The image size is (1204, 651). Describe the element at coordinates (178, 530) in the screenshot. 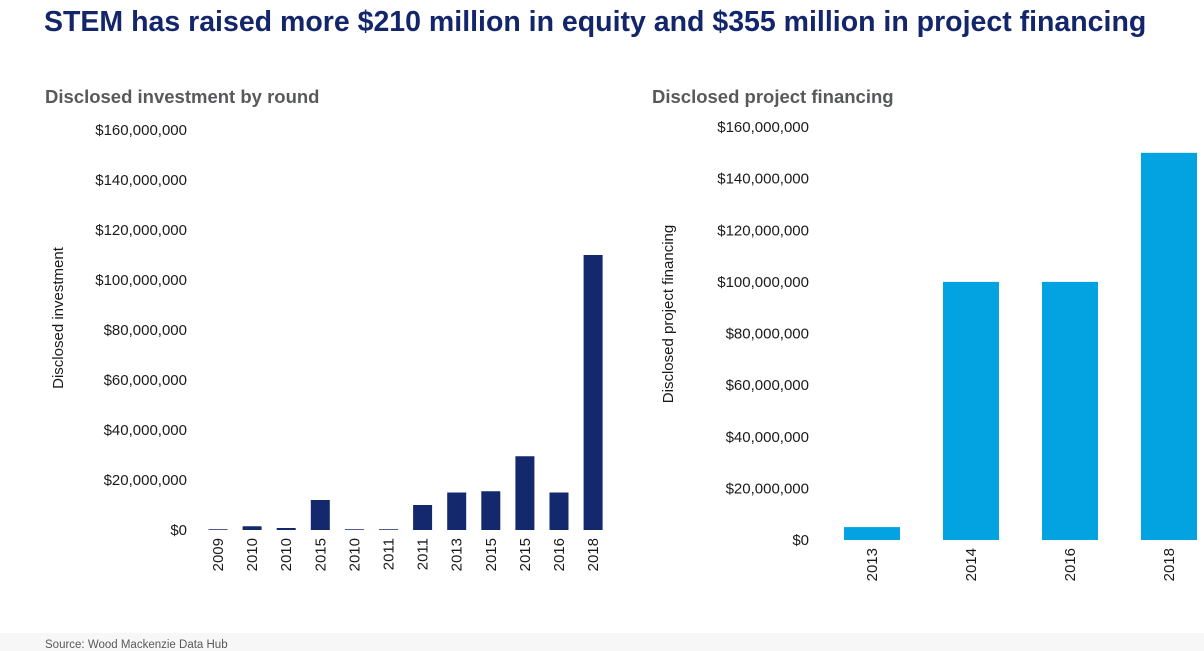

I see `investment-y-tick-label: $0` at that location.